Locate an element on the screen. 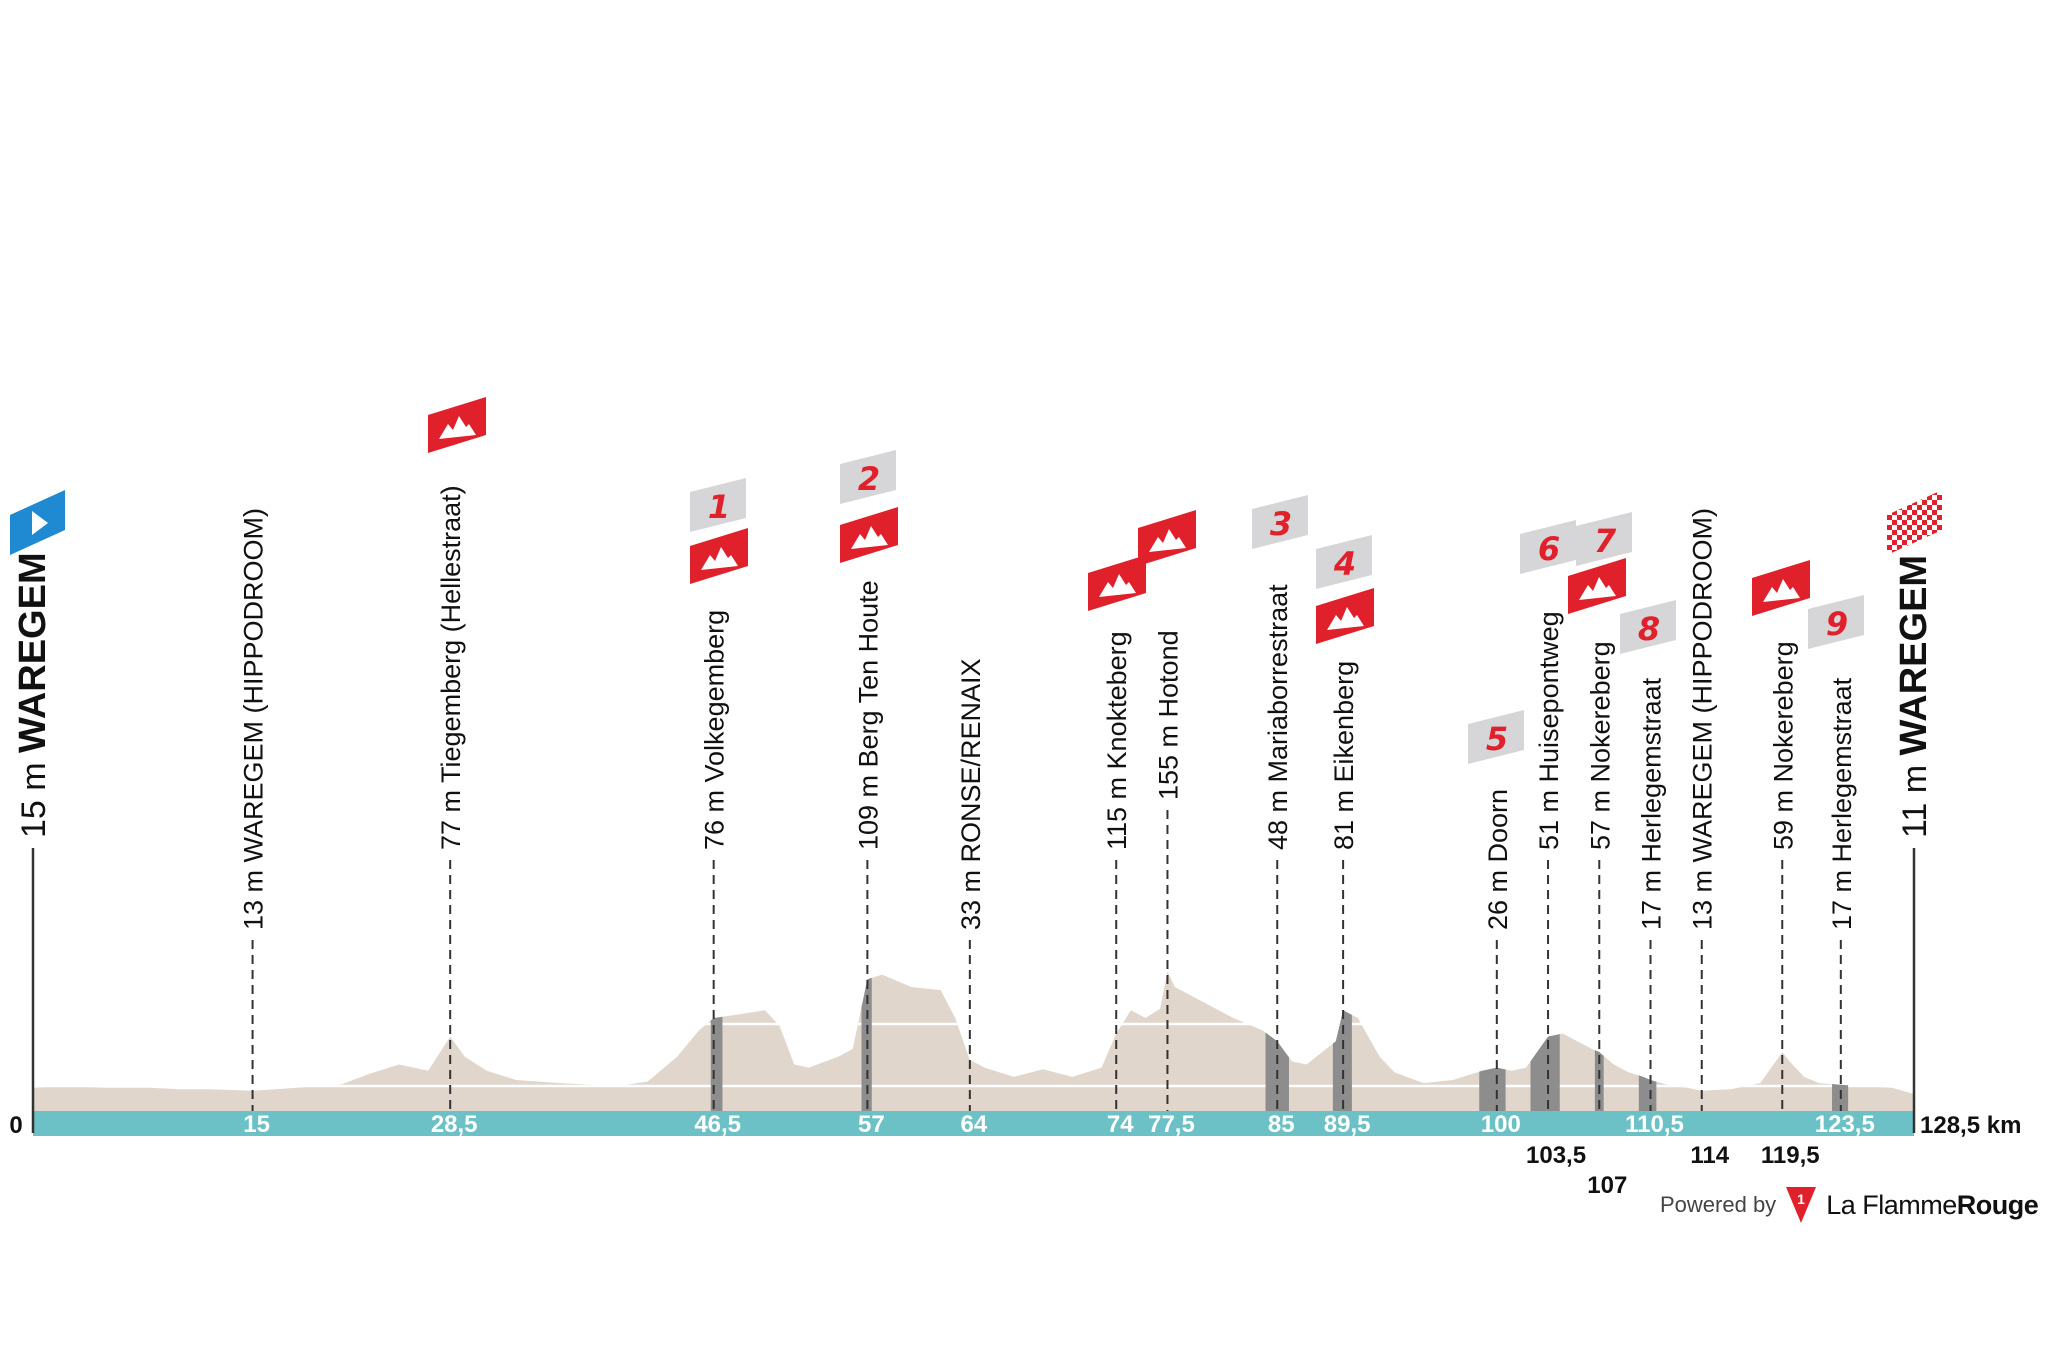  elevation-terrain is located at coordinates (973, 1041).